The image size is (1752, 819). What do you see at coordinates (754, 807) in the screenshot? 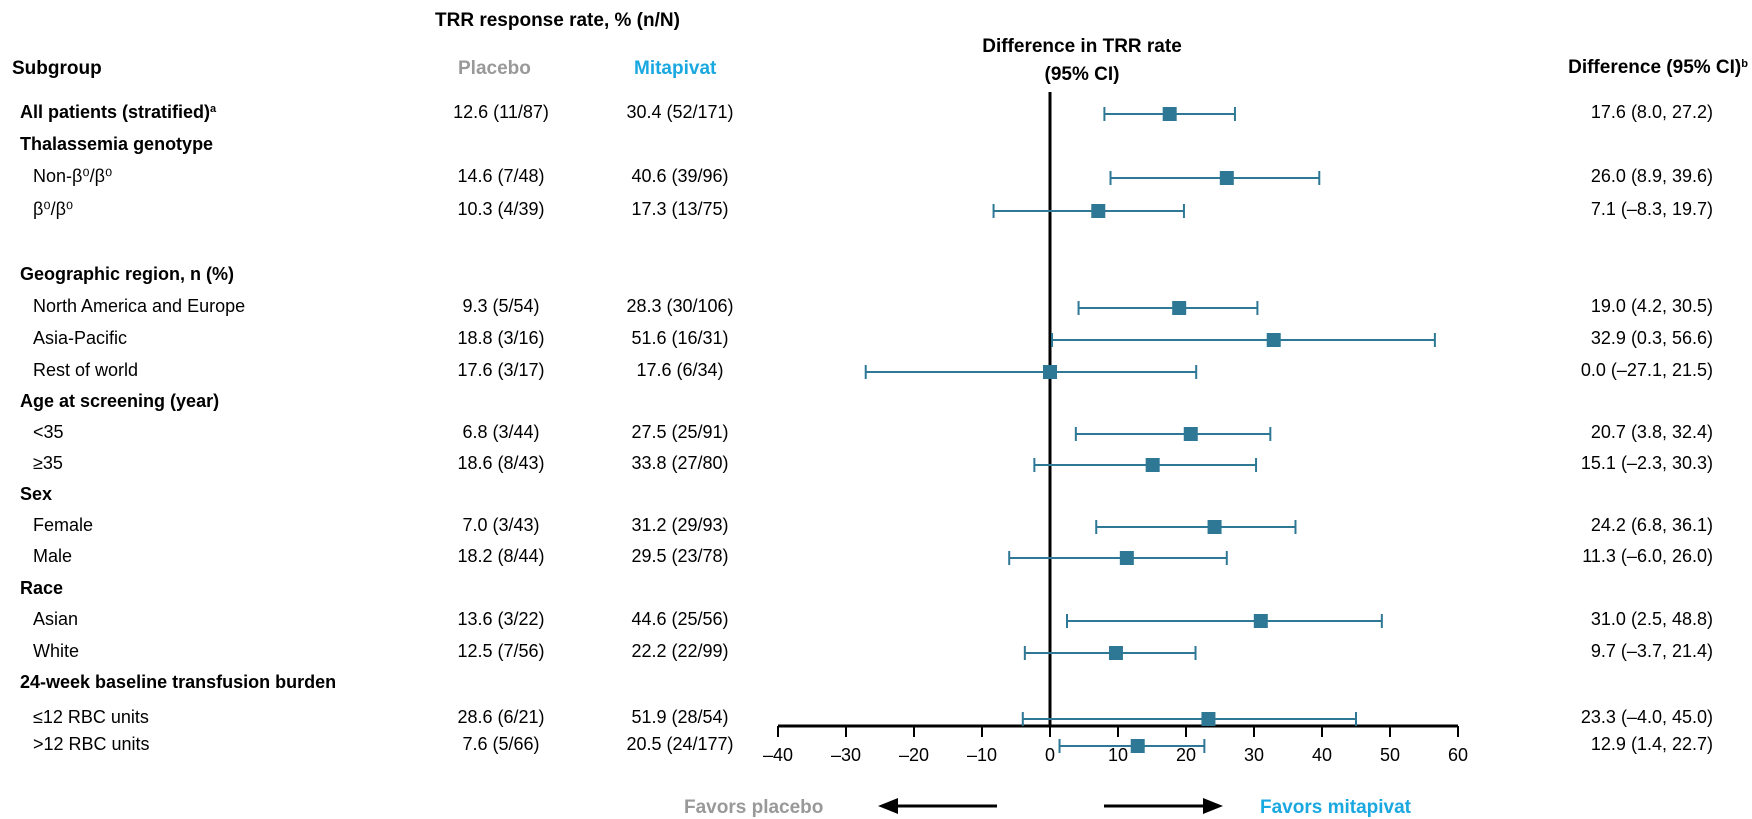
I see `favors-placebo-label: Favors placebo` at bounding box center [754, 807].